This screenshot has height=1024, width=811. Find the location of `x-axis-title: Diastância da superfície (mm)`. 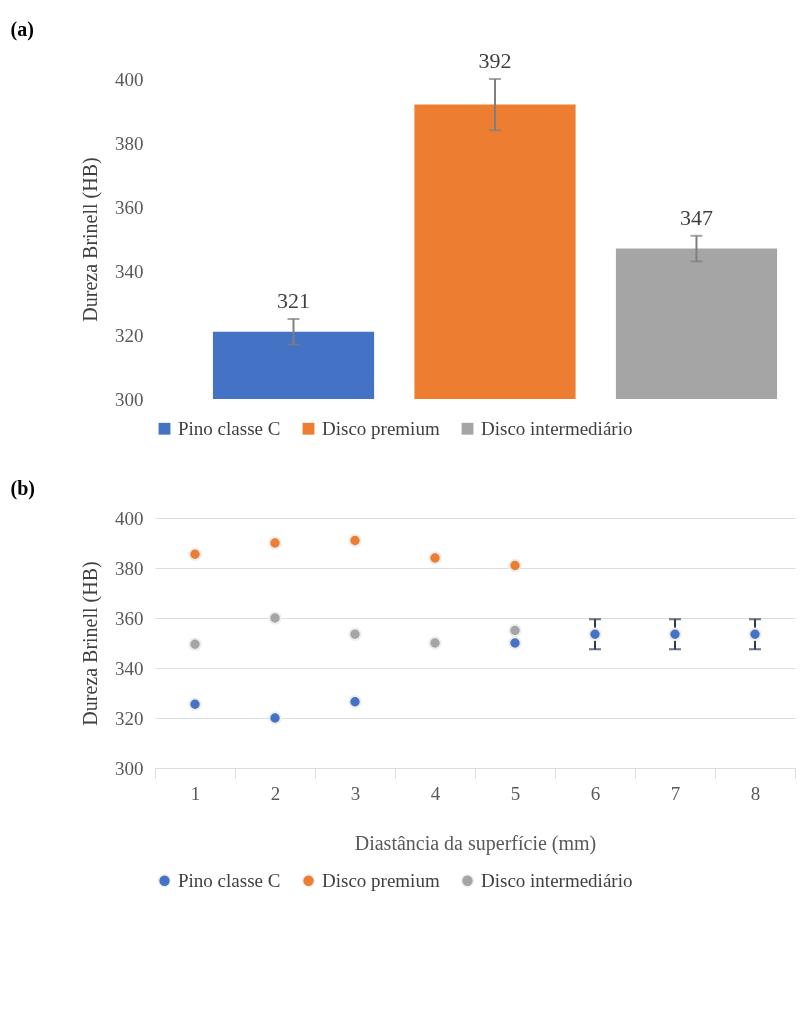

x-axis-title: Diastância da superfície (mm) is located at coordinates (475, 843).